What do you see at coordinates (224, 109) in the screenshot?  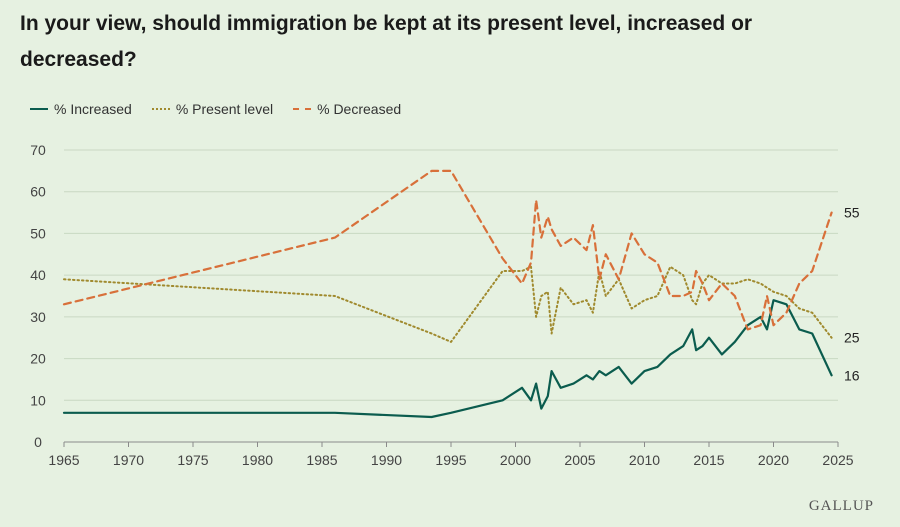 I see `legend-label-present: % Present level` at bounding box center [224, 109].